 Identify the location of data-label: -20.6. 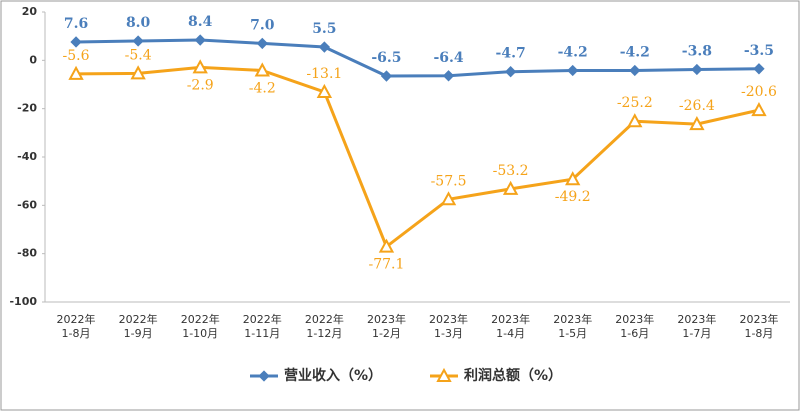
(759, 92).